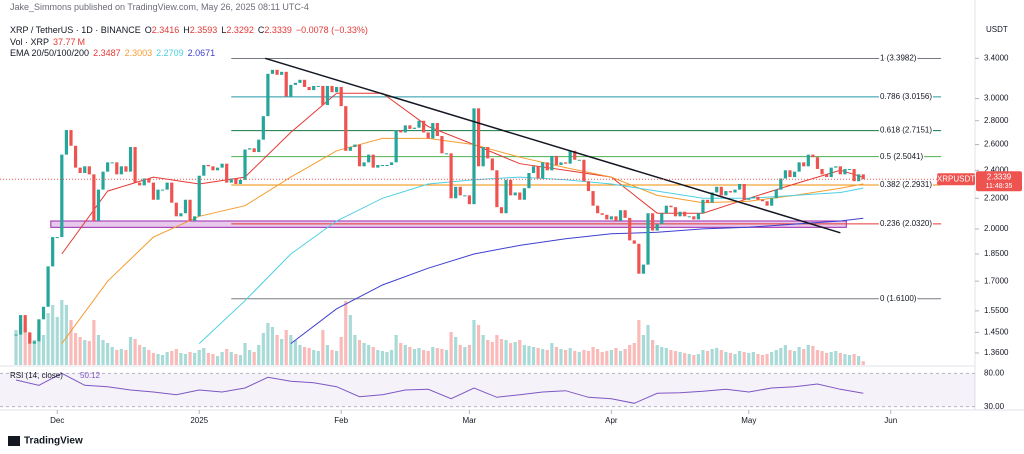 This screenshot has width=1024, height=454. I want to click on y-tick-label: 2.2000, so click(996, 197).